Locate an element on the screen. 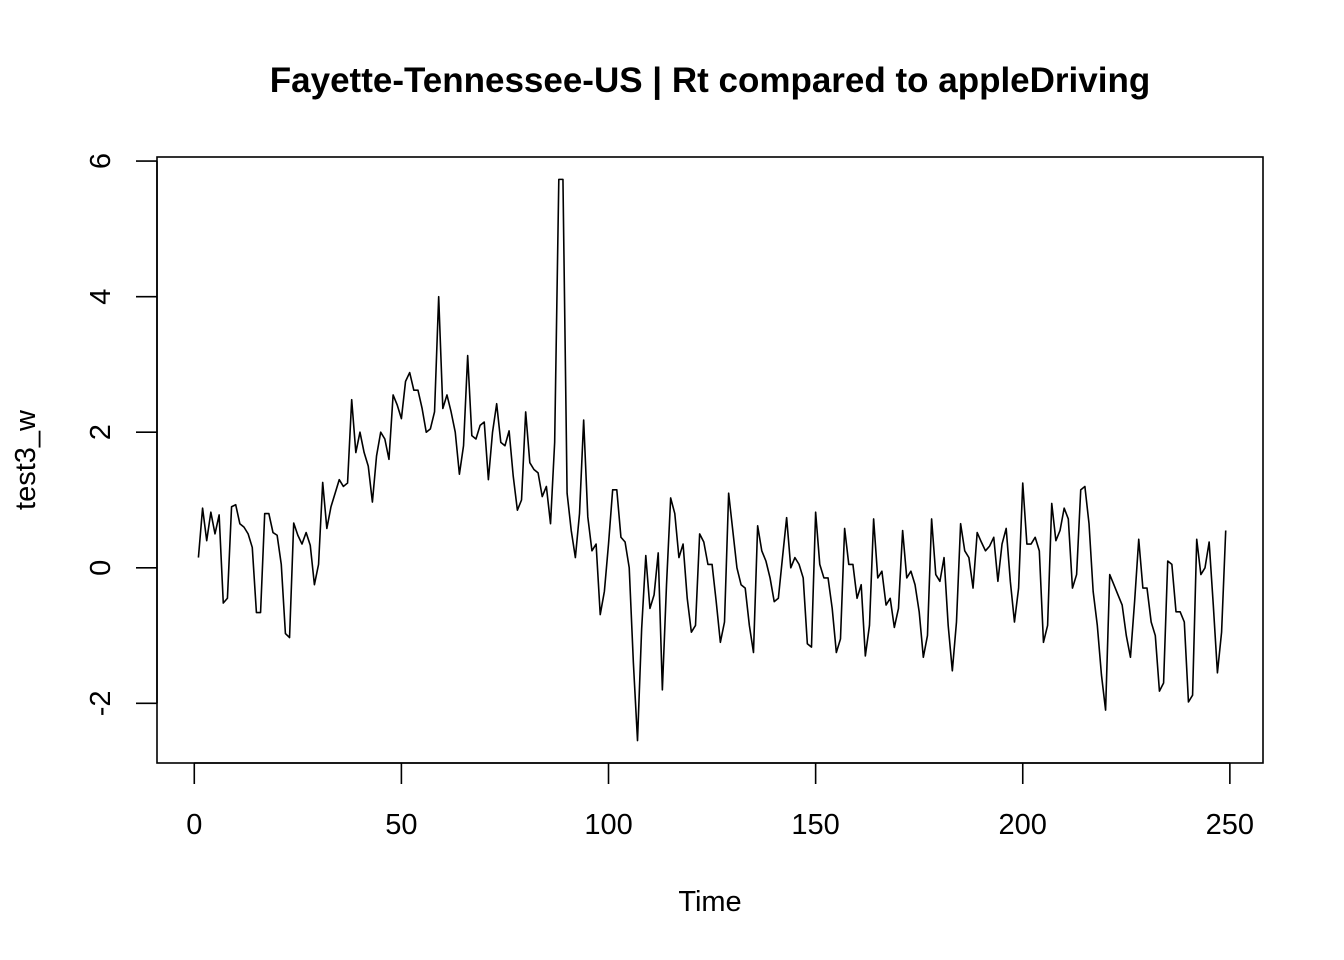 This screenshot has width=1344, height=960. x-tick-label: 200 is located at coordinates (1023, 825).